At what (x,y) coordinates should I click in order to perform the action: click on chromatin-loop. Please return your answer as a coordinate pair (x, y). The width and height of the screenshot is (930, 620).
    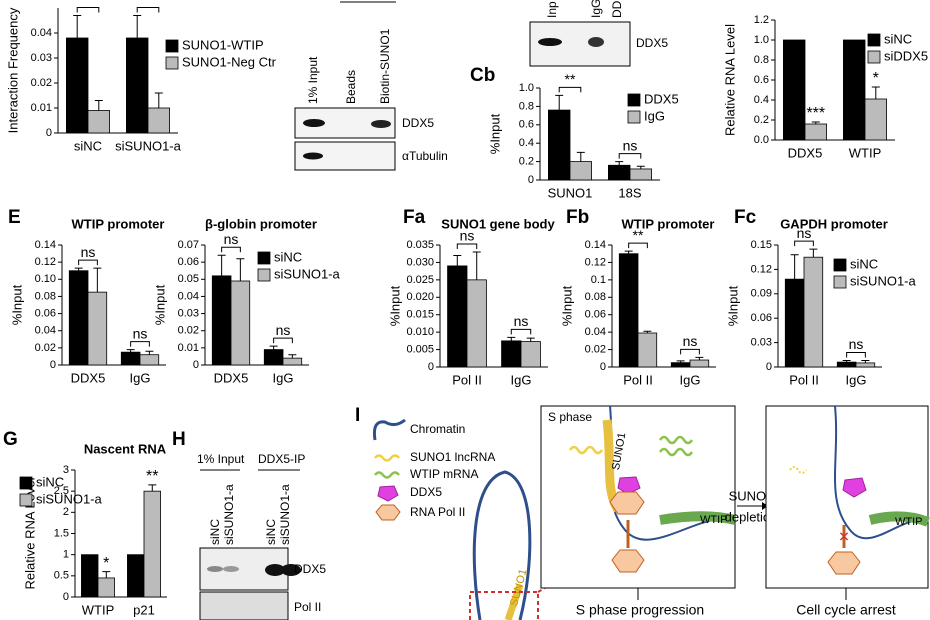
    Looking at the image, I should click on (502, 545).